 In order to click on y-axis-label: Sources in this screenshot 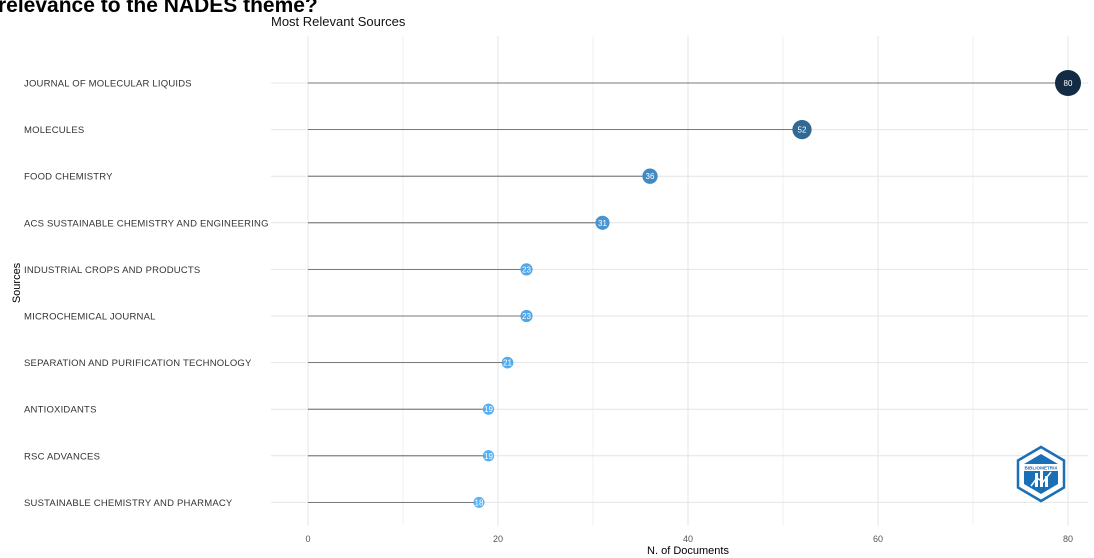, I will do `click(17, 282)`.